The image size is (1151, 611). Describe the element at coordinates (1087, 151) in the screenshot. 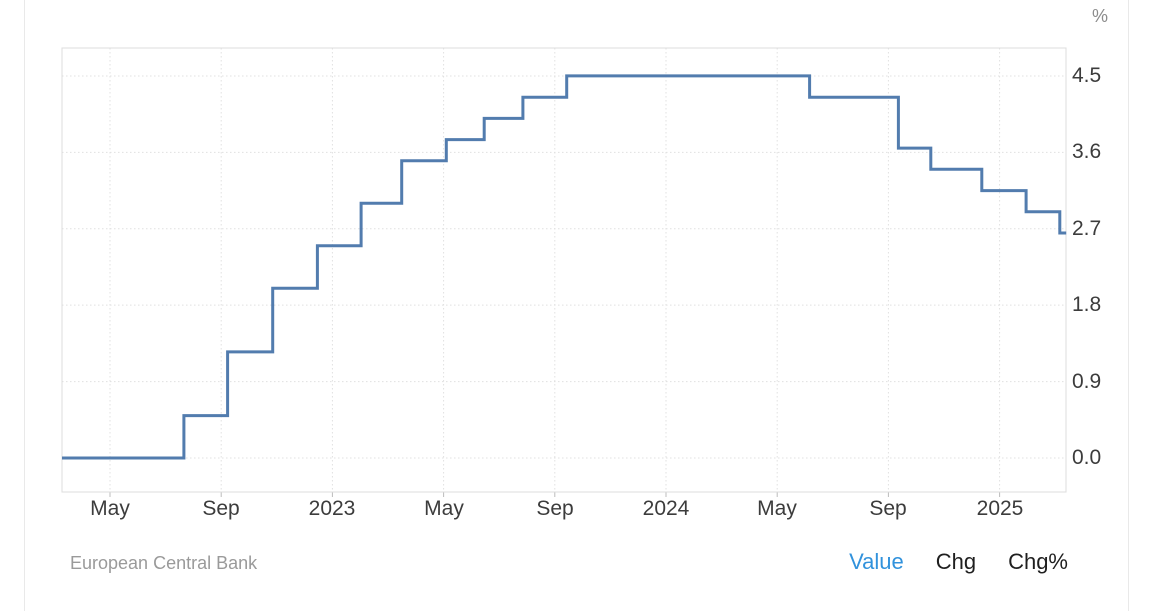

I see `y-tick-label: 3.6` at that location.